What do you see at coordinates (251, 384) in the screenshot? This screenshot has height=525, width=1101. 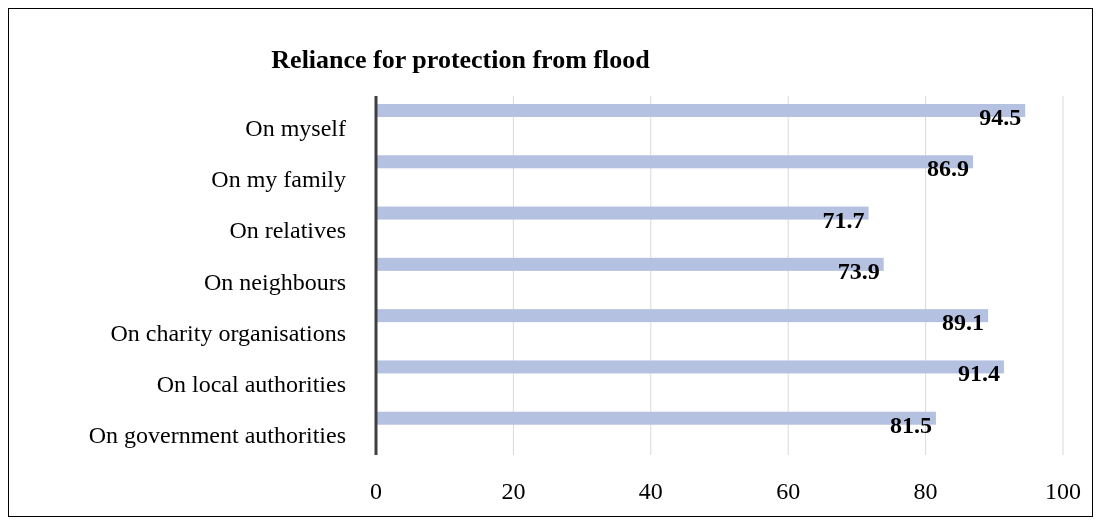 I see `y-tick-label: On local authorities` at bounding box center [251, 384].